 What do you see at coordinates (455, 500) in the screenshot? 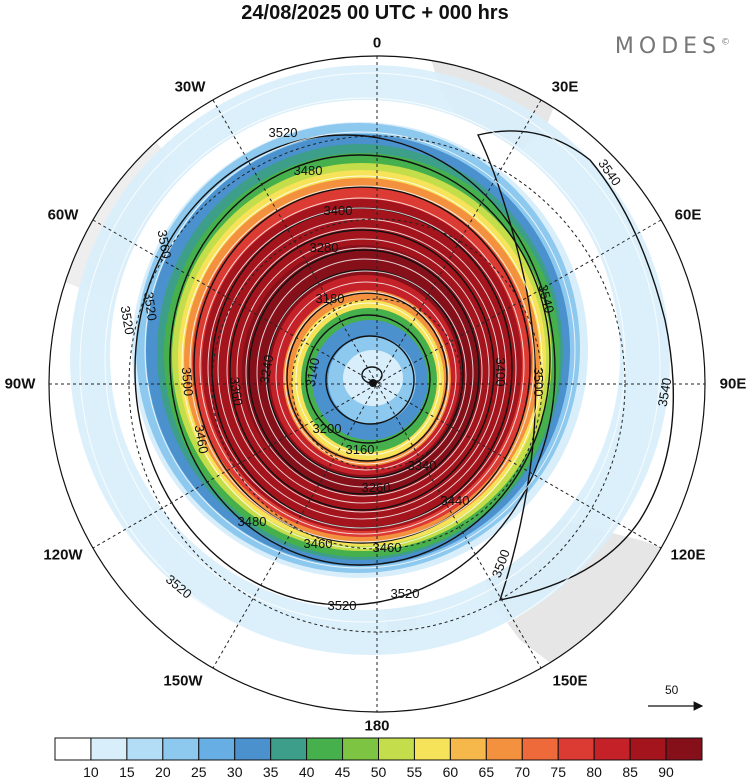
I see `contour-label: 3440` at bounding box center [455, 500].